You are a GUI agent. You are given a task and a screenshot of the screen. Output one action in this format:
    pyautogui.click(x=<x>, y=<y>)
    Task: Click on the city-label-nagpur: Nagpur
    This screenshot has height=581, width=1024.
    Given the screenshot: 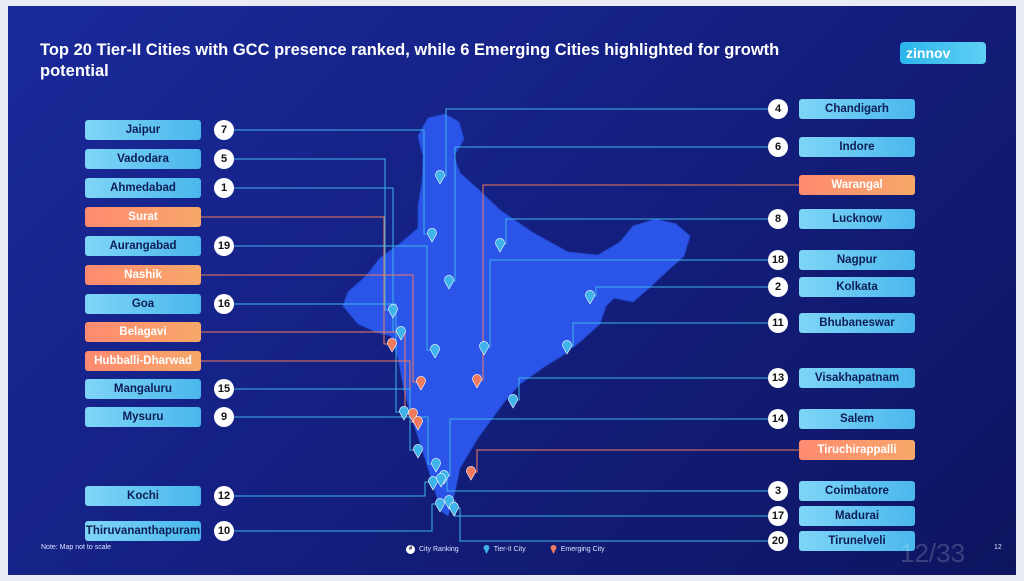 What is the action you would take?
    pyautogui.click(x=857, y=260)
    